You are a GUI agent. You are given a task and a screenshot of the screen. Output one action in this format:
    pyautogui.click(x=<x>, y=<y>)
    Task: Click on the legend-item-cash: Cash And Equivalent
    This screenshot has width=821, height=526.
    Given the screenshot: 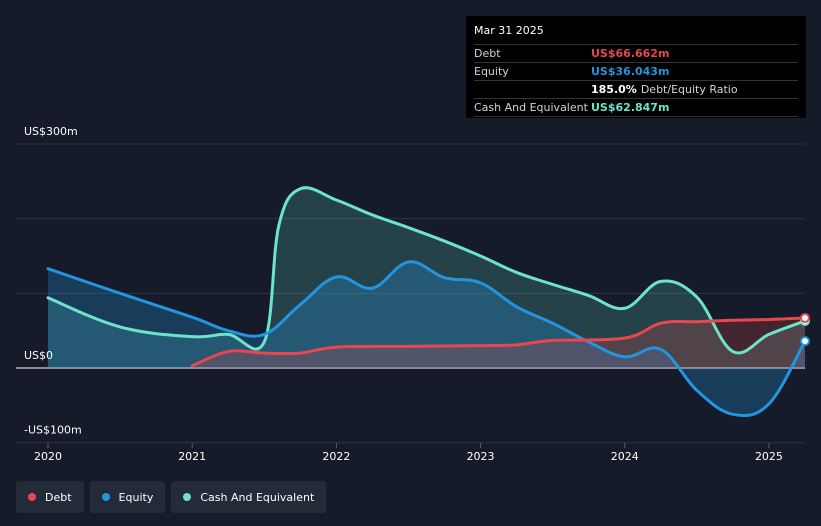 What is the action you would take?
    pyautogui.click(x=249, y=497)
    